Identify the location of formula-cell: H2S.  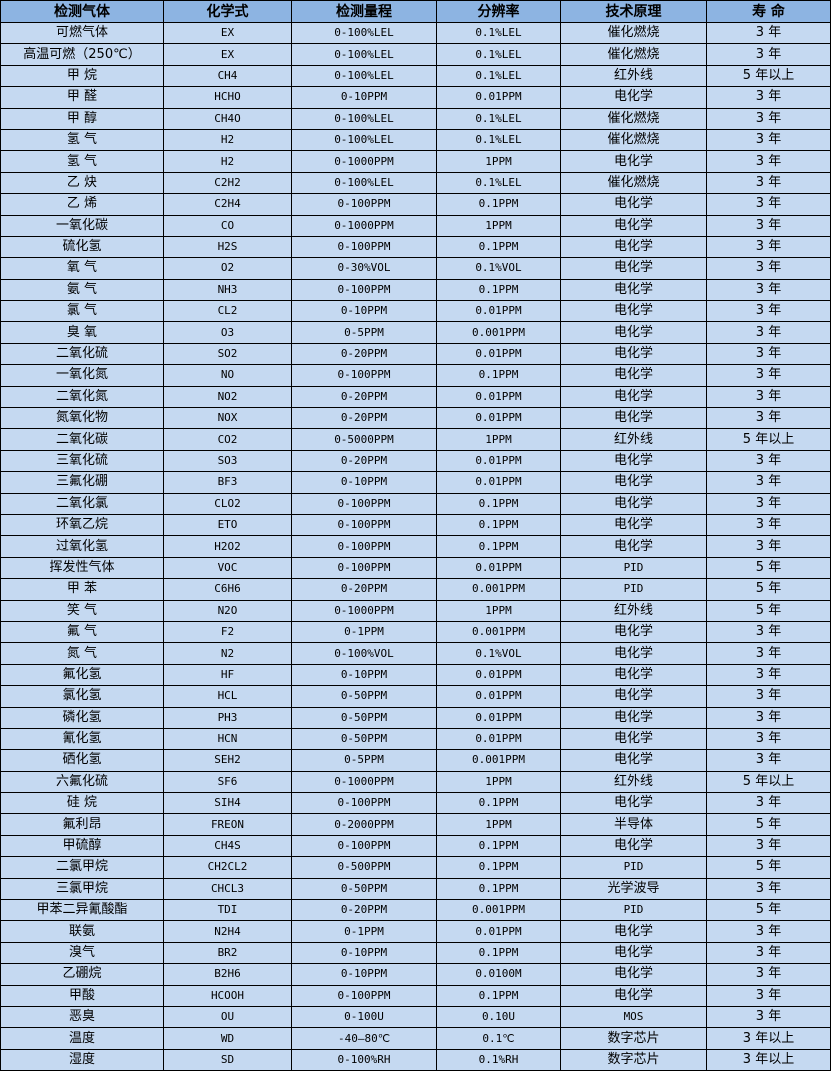
(227, 247).